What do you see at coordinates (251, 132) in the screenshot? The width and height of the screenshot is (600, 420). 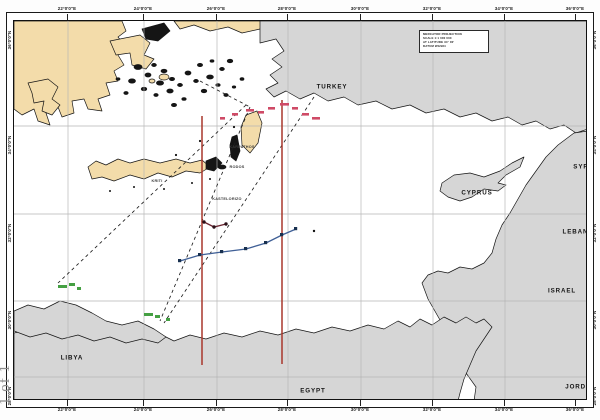 I see `land-rhodes` at bounding box center [251, 132].